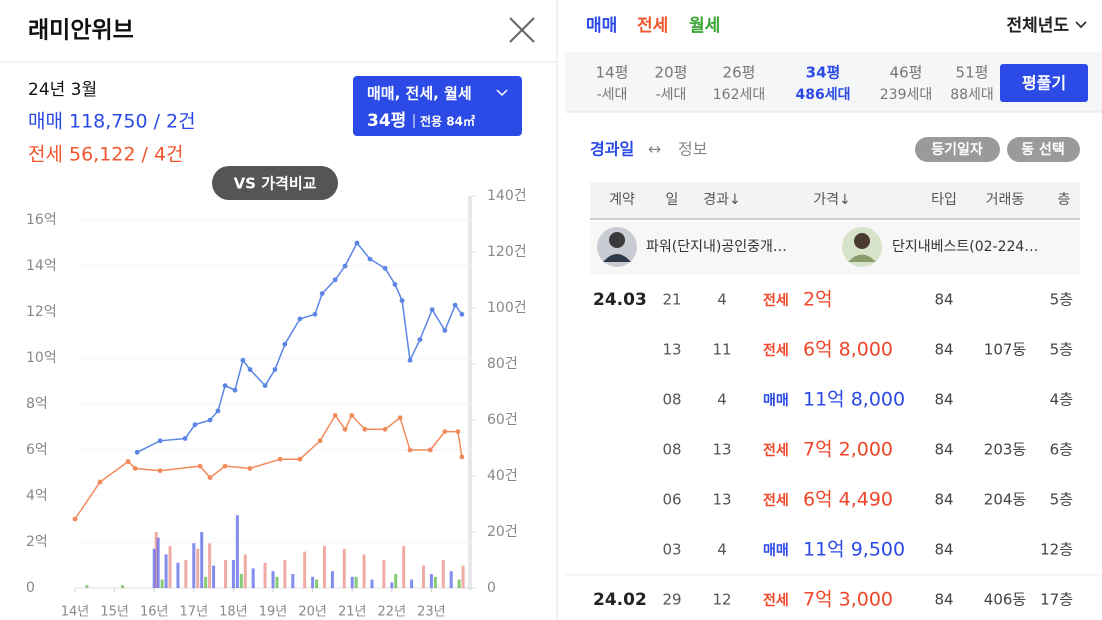 The height and width of the screenshot is (620, 1102). I want to click on filter-button, so click(437, 106).